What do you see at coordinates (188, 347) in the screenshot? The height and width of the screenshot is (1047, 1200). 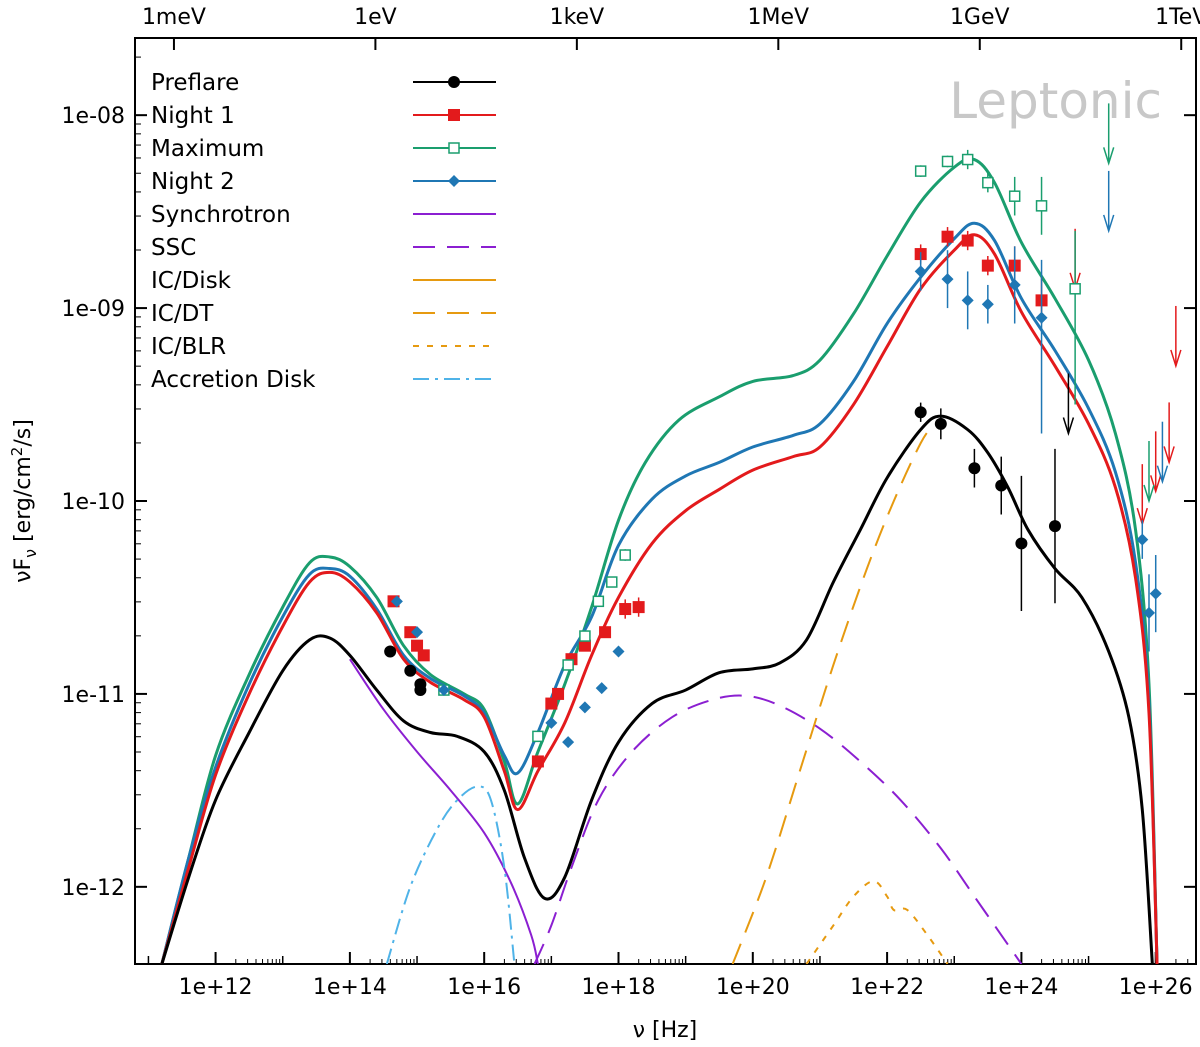 I see `legend-label: IC/BLR` at bounding box center [188, 347].